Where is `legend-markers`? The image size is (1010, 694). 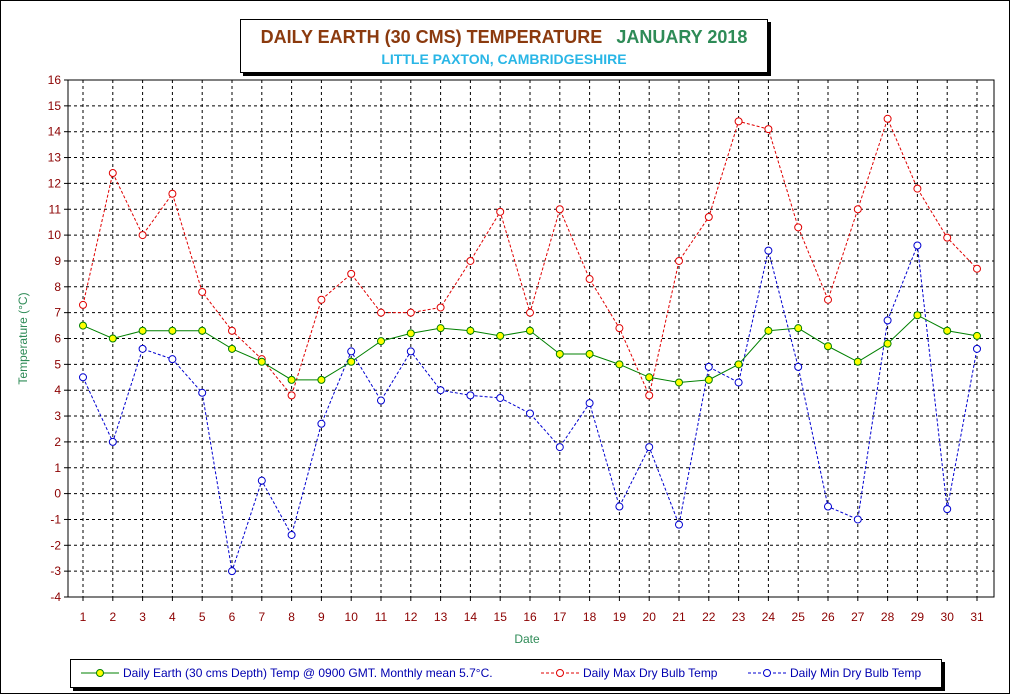
legend-markers is located at coordinates (433, 673).